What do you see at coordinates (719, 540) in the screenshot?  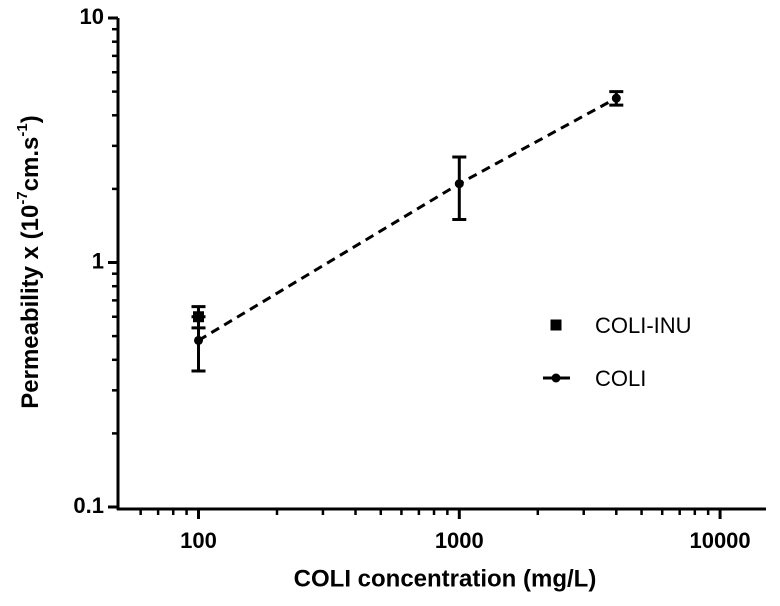 I see `x-tick-label: 10000` at bounding box center [719, 540].